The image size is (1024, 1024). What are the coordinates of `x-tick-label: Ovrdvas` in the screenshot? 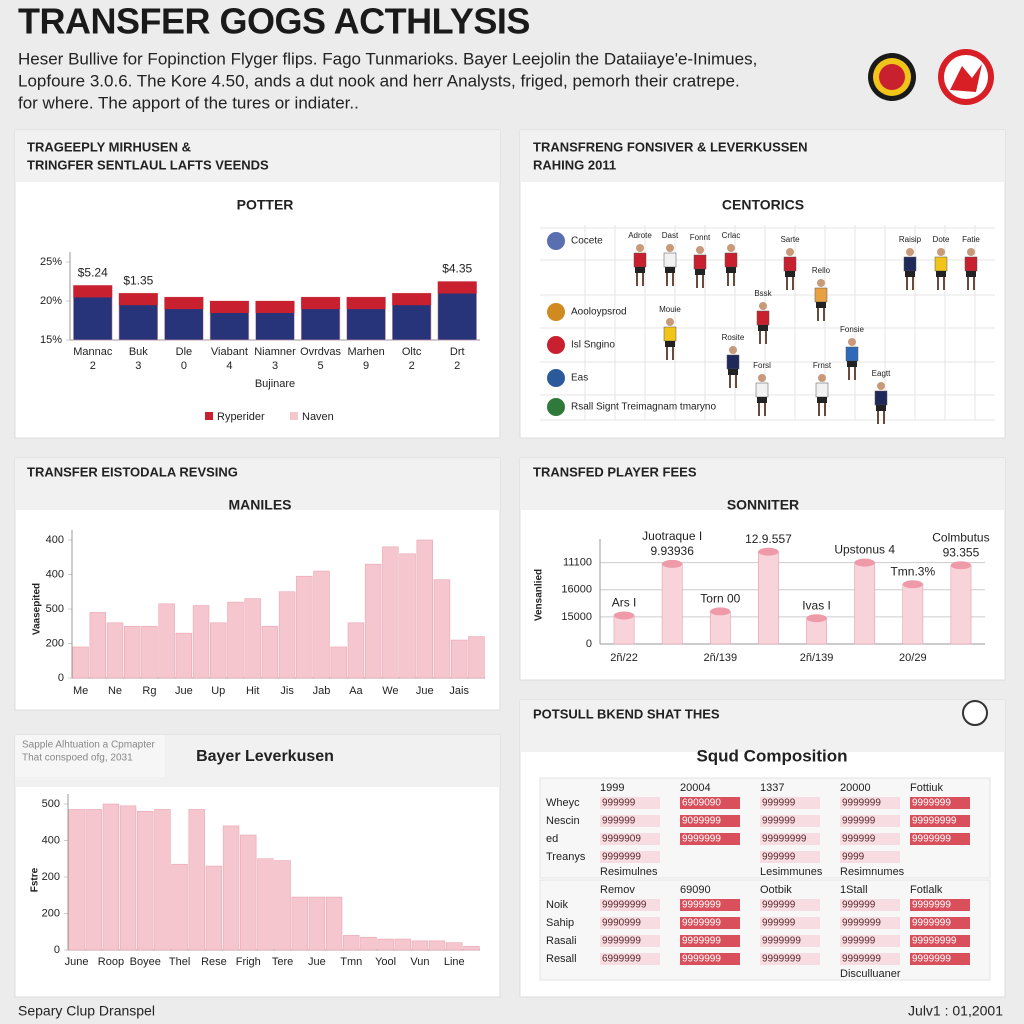 It's located at (320, 352).